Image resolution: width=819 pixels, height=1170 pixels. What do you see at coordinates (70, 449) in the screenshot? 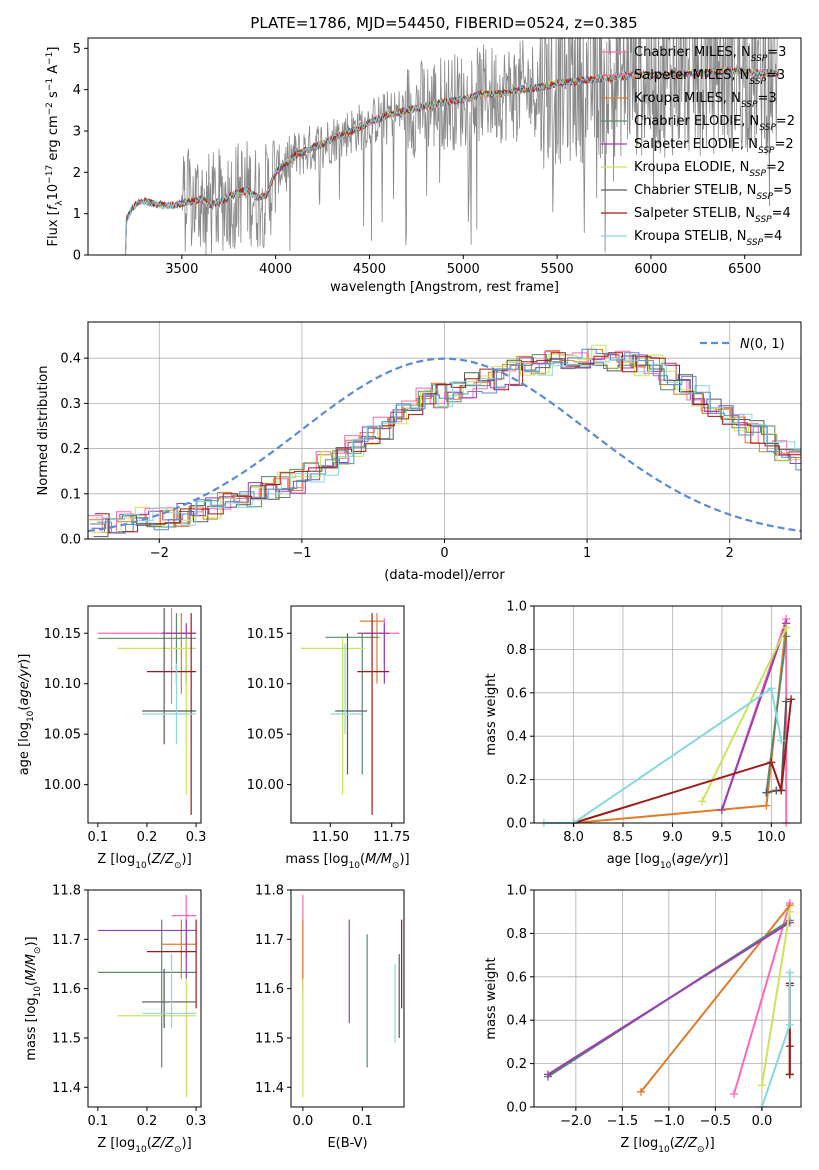
I see `y-tick-label: 0.2` at bounding box center [70, 449].